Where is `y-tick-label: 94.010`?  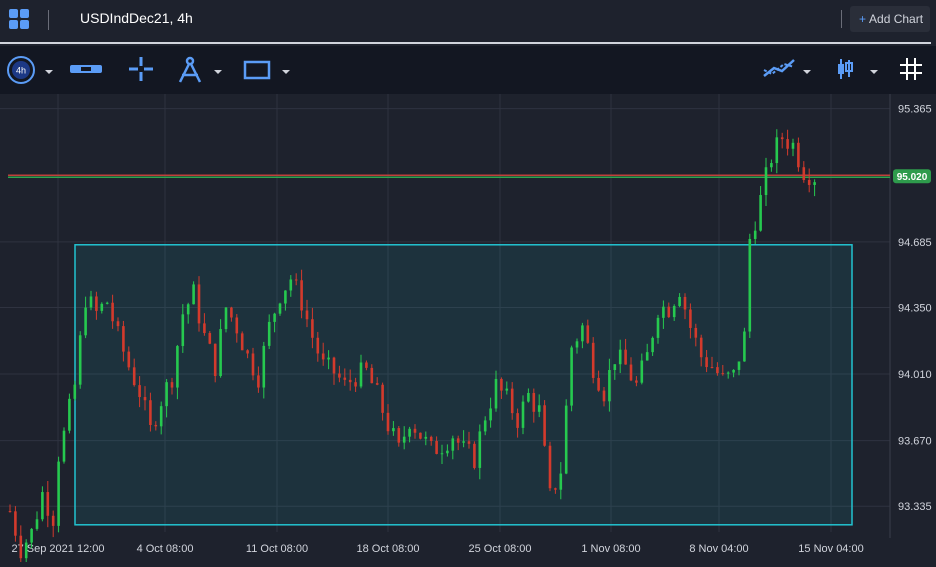 y-tick-label: 94.010 is located at coordinates (915, 375).